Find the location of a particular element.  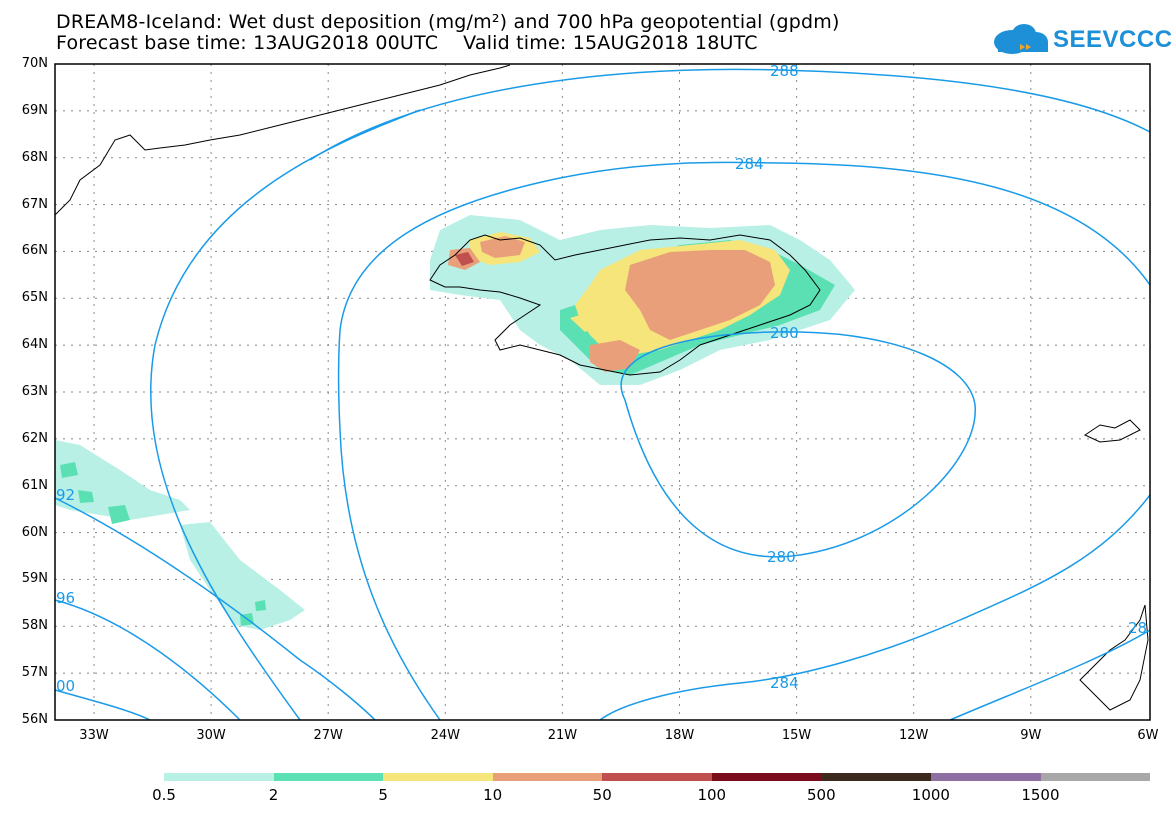

lat-label: 63N is located at coordinates (34, 391).